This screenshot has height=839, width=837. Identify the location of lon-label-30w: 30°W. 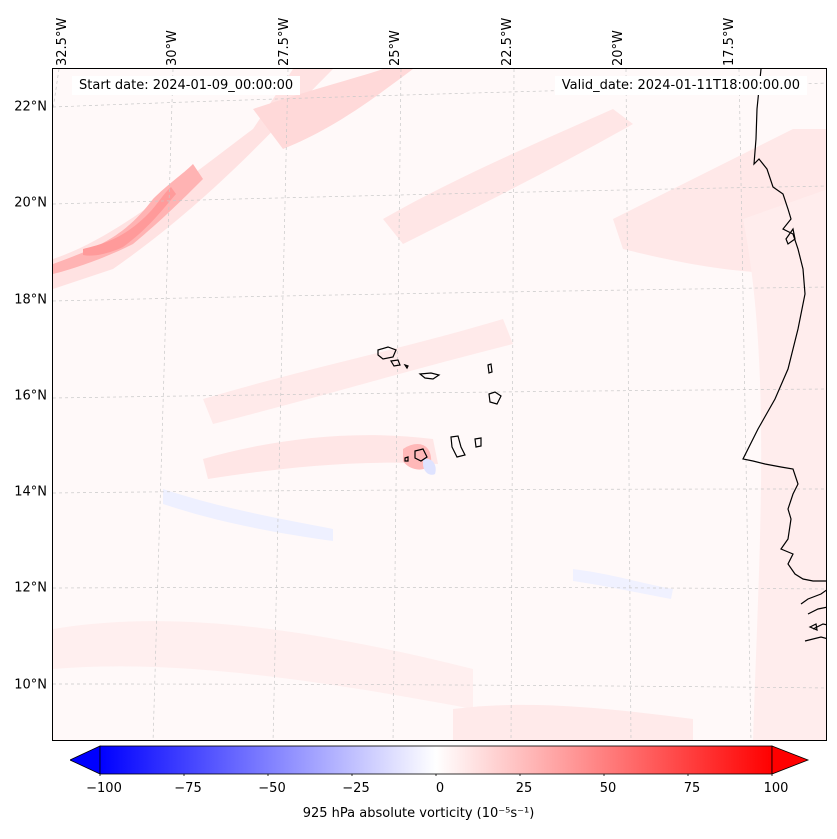
(172, 48).